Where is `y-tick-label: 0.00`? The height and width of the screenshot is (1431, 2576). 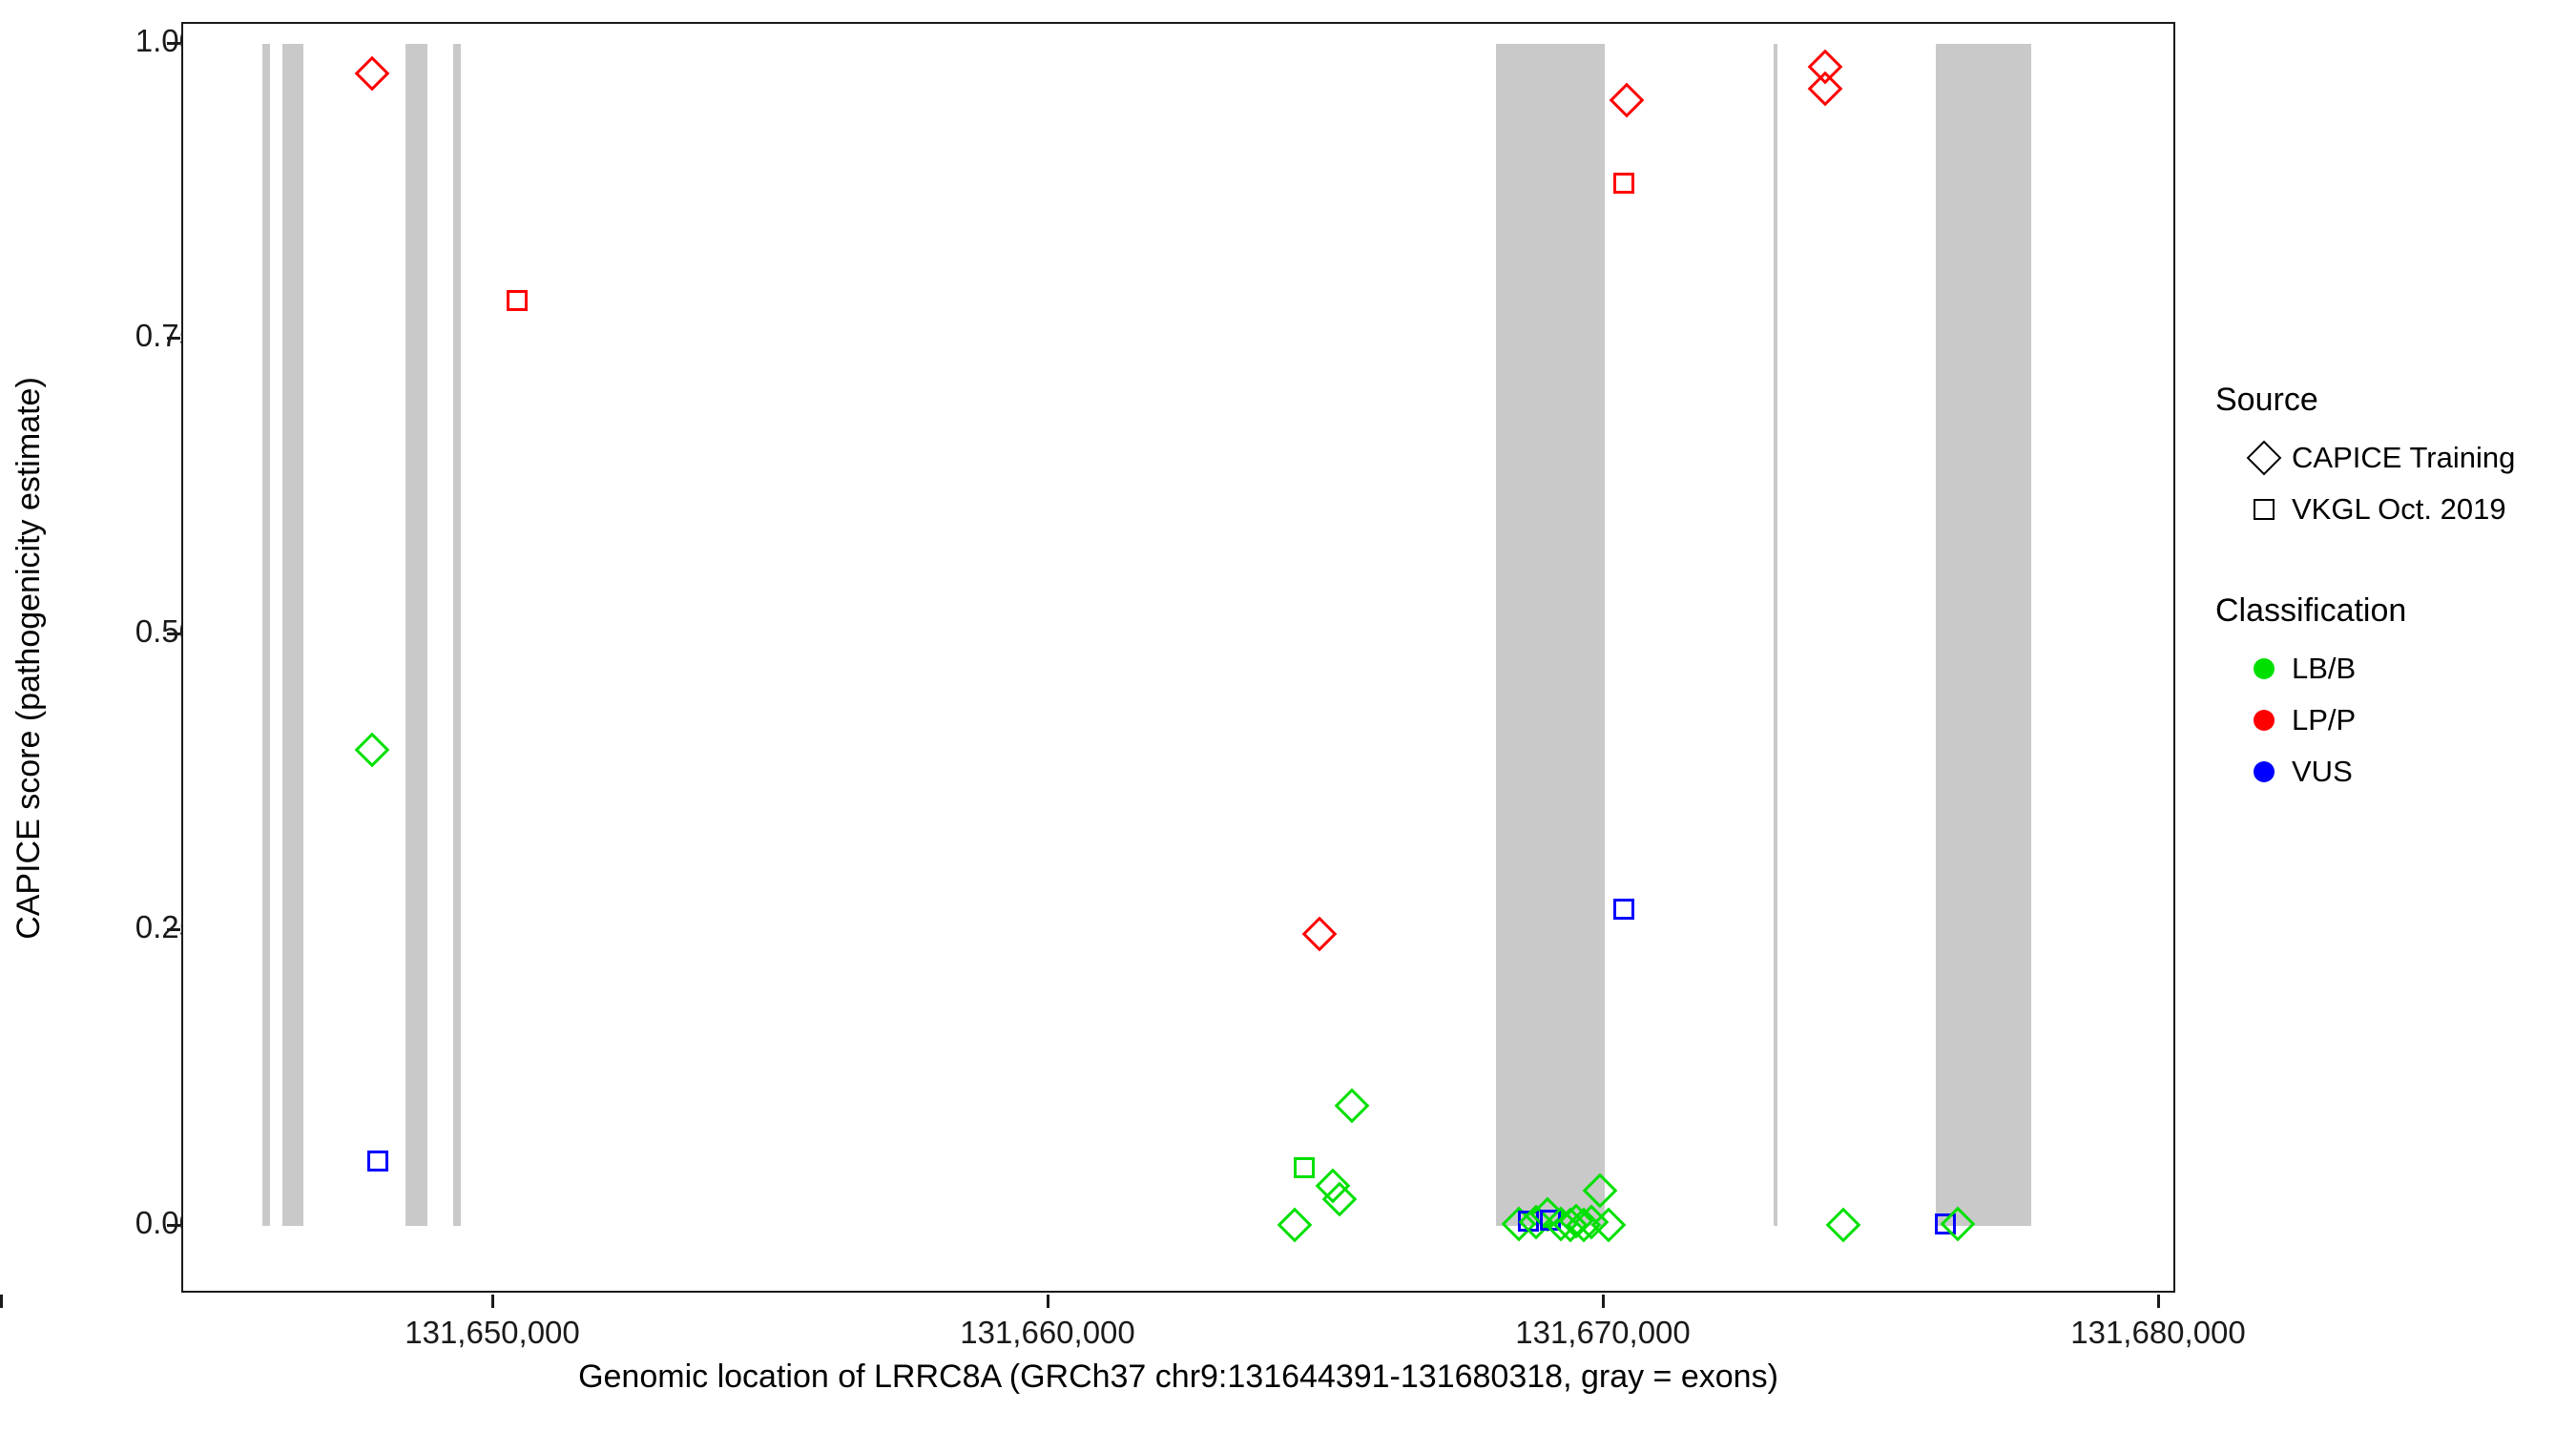 y-tick-label: 0.00 is located at coordinates (166, 1223).